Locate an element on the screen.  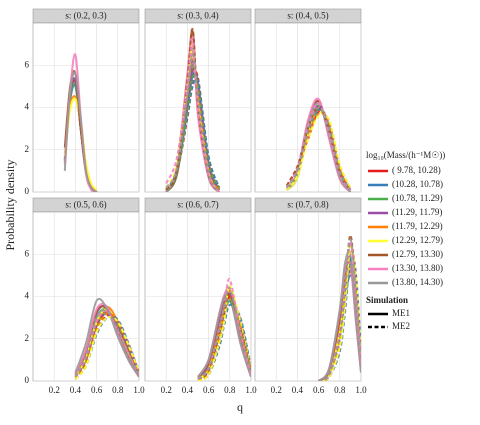
legend-label: ME2 is located at coordinates (401, 326).